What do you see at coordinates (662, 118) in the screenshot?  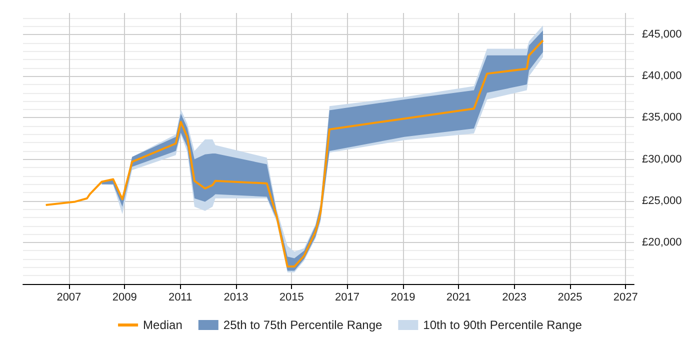 I see `y-tick-label: £35,000` at bounding box center [662, 118].